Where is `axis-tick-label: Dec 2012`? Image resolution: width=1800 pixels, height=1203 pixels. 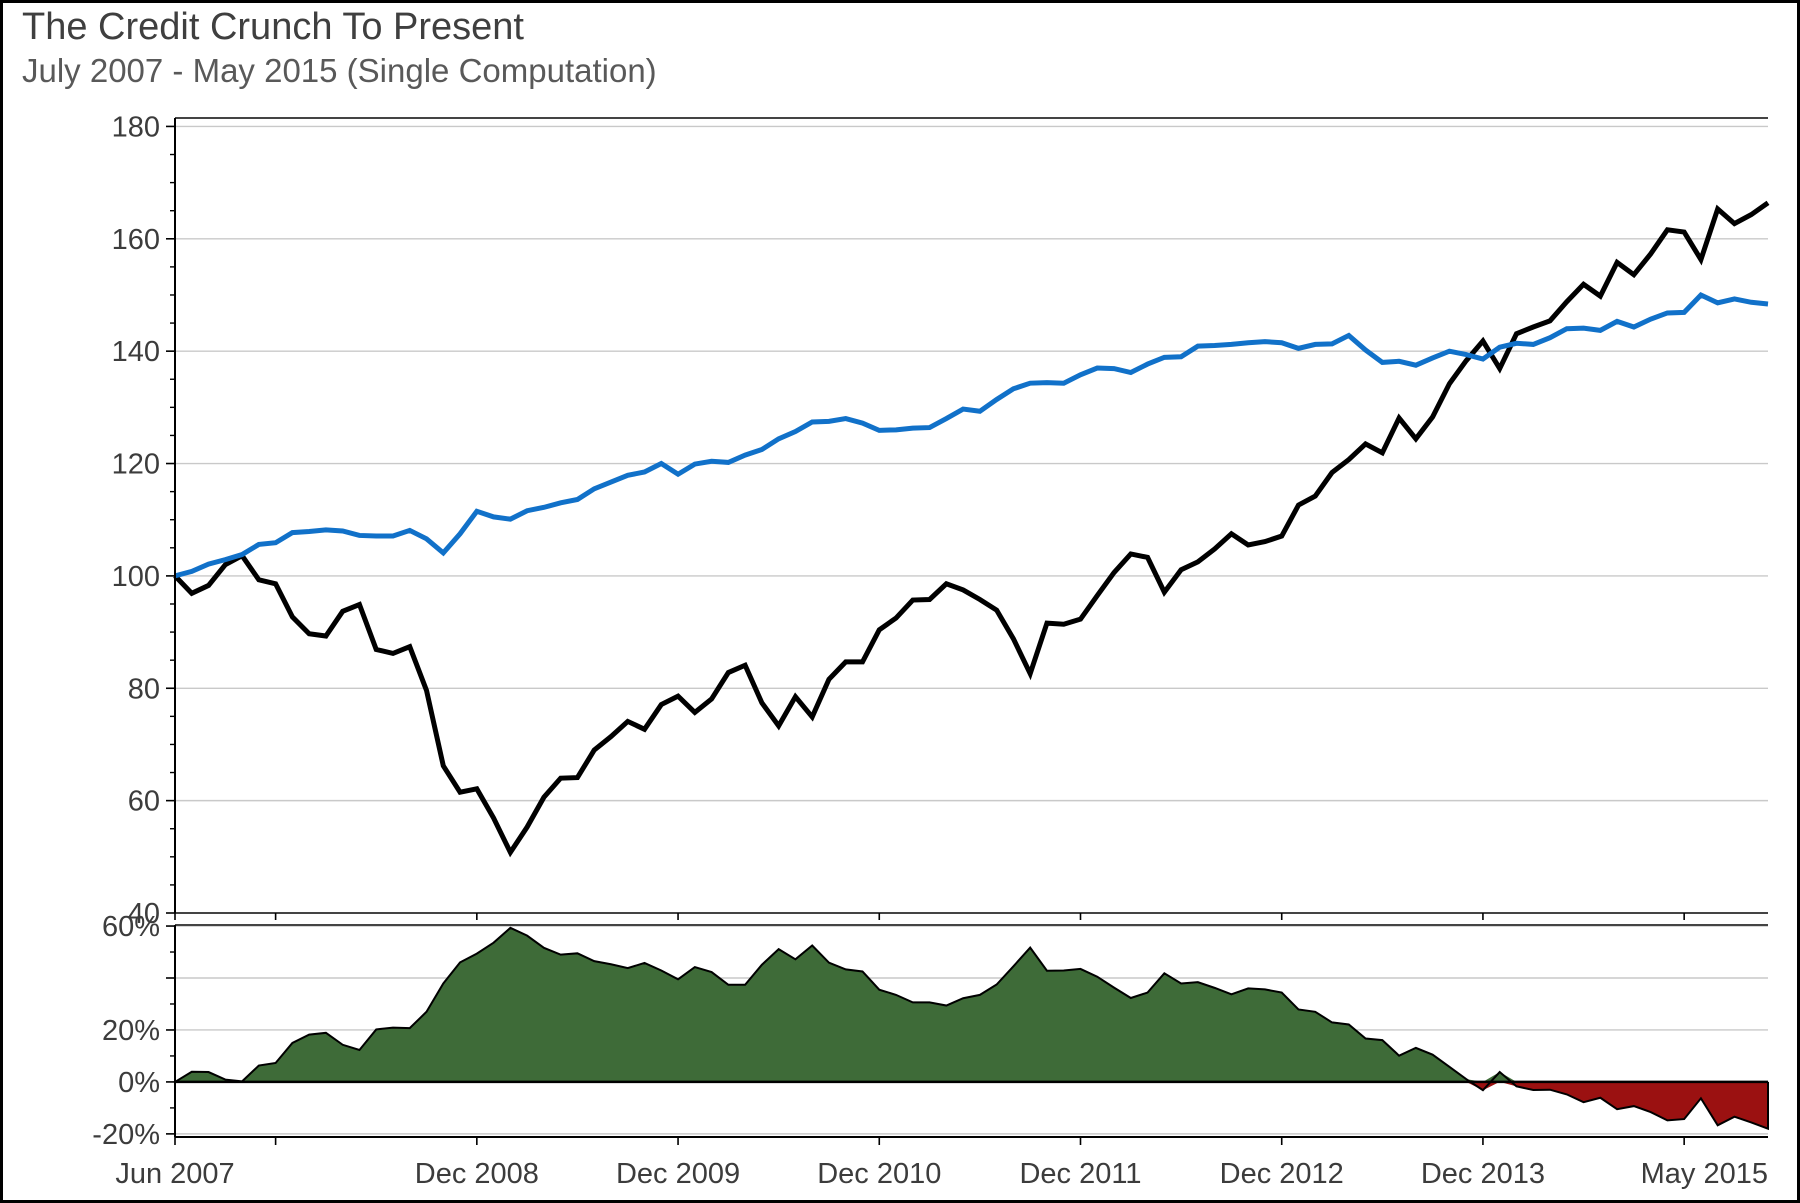 axis-tick-label: Dec 2012 is located at coordinates (1282, 1174).